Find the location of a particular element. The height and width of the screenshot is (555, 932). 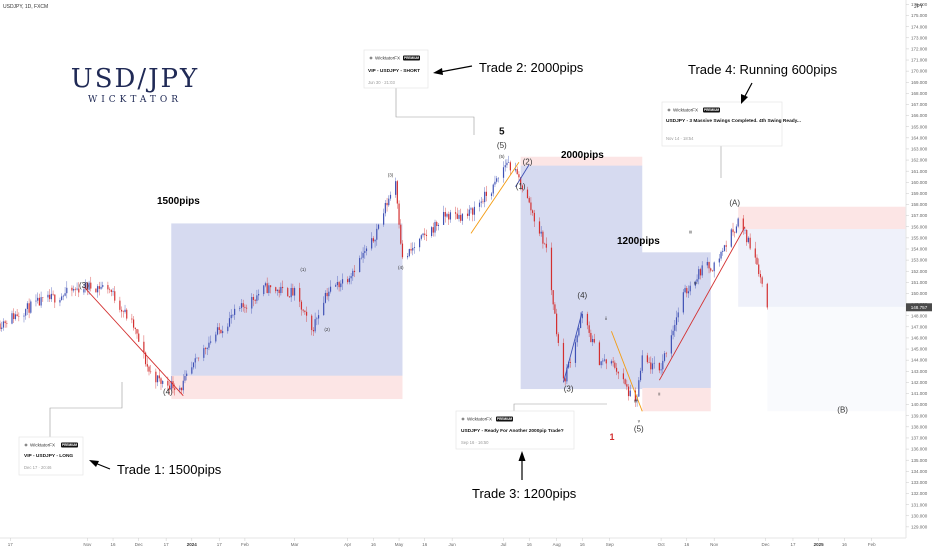

wave-label: ii is located at coordinates (659, 394).